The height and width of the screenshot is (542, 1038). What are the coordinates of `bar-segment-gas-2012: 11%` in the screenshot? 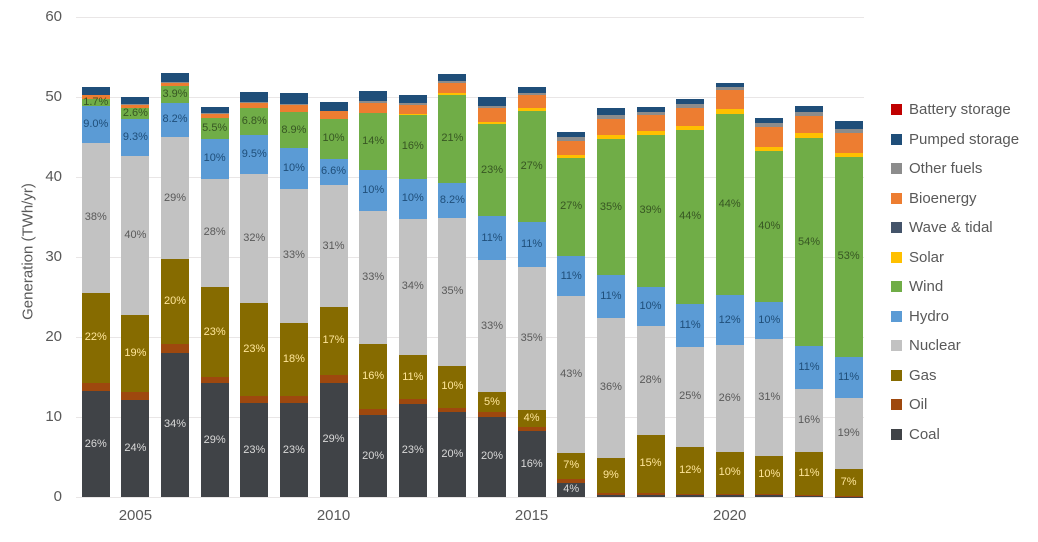 It's located at (412, 377).